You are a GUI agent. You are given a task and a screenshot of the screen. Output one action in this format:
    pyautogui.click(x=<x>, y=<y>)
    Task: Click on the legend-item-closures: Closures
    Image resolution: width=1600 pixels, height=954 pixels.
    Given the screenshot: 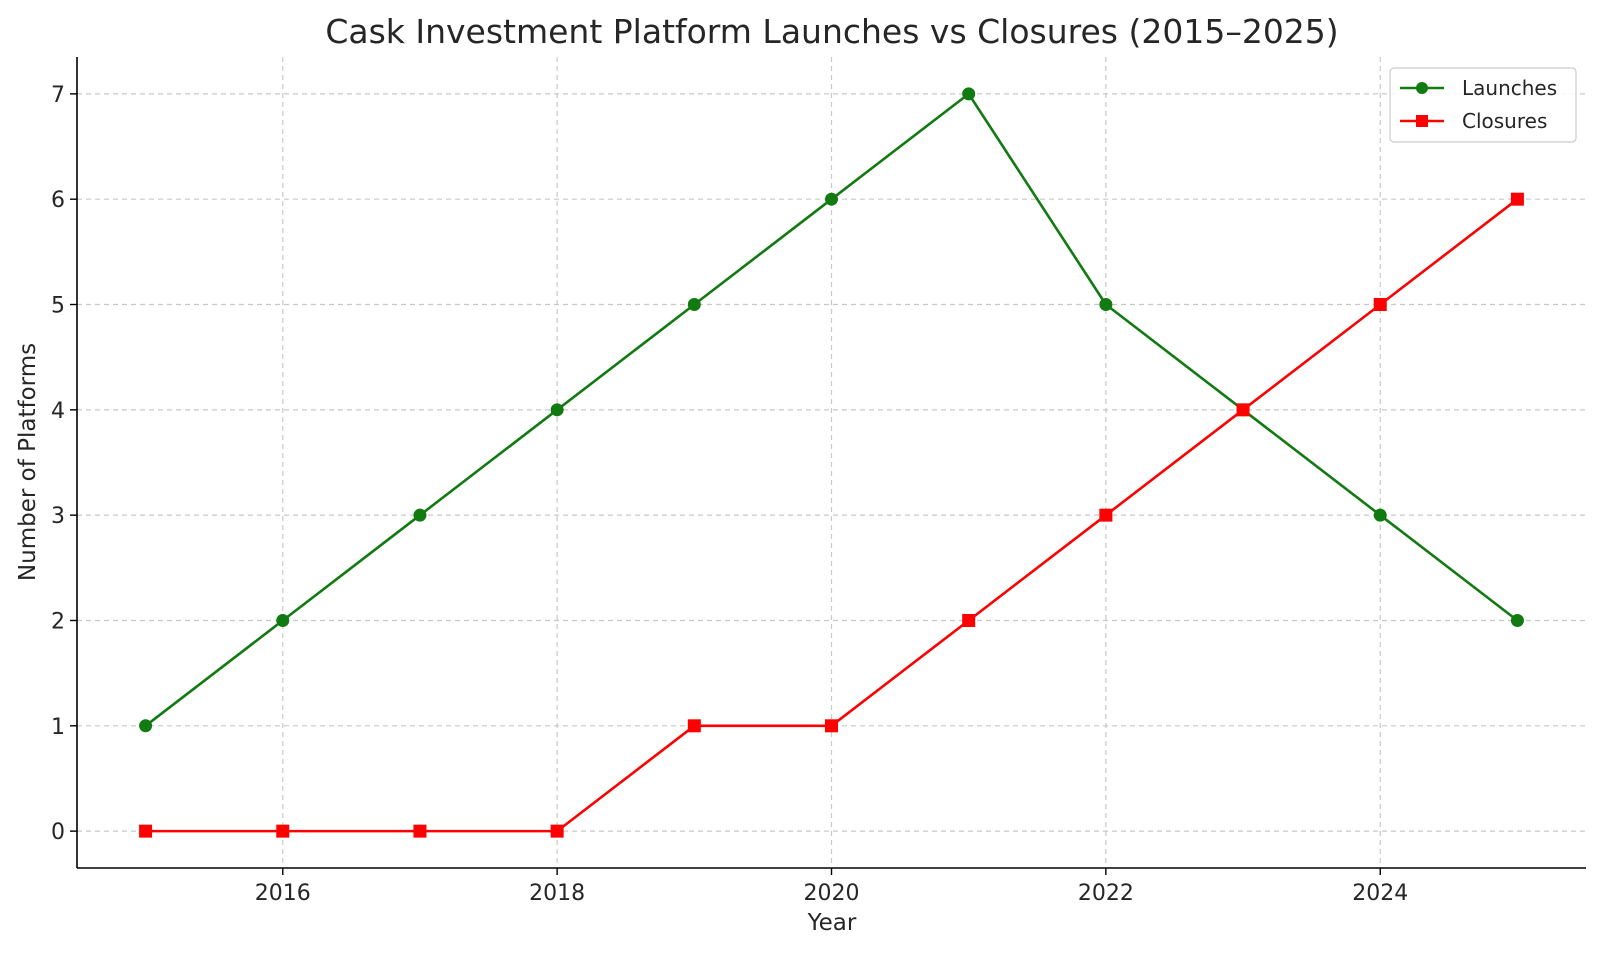 What is the action you would take?
    pyautogui.click(x=1473, y=121)
    